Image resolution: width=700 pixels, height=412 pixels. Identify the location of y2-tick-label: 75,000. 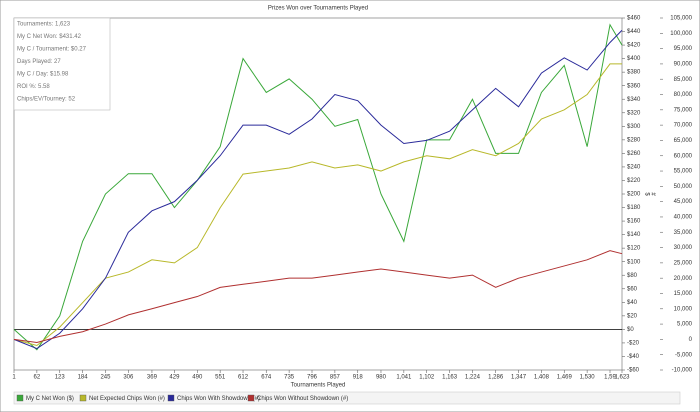
(683, 110).